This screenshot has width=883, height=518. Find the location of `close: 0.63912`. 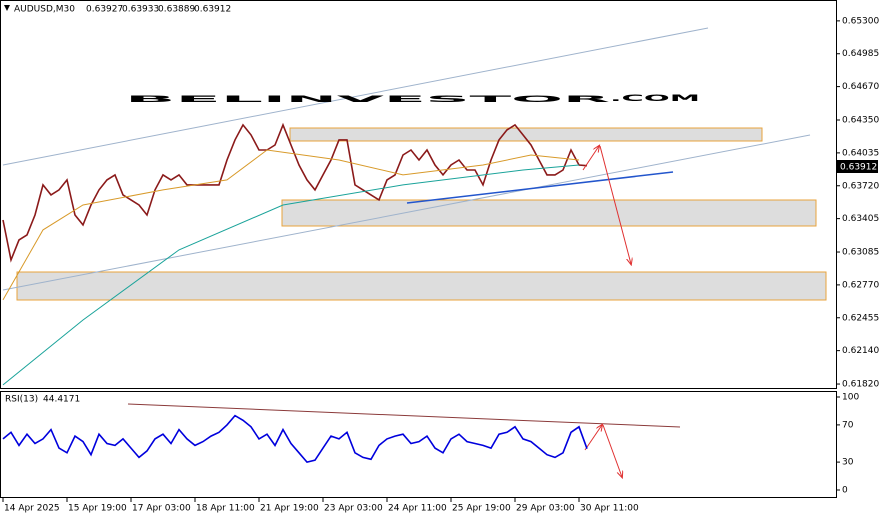

close: 0.63912 is located at coordinates (212, 10).